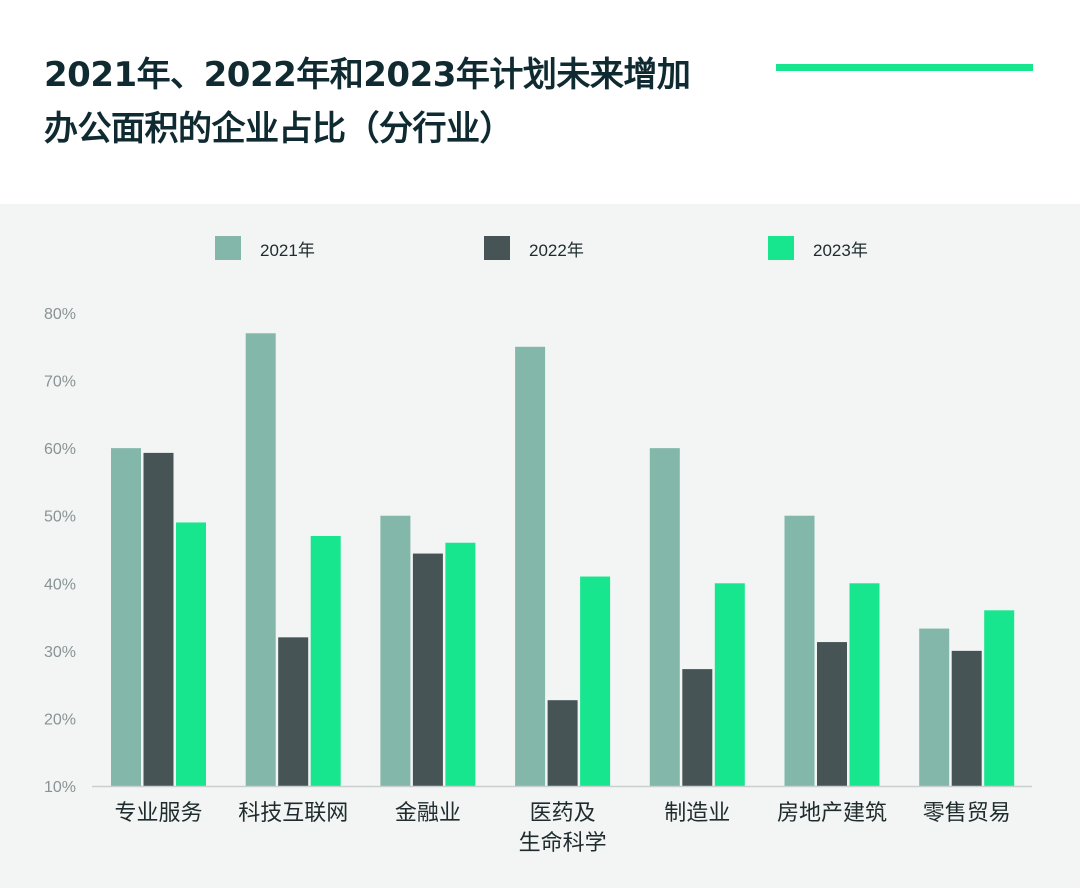 The height and width of the screenshot is (888, 1080). Describe the element at coordinates (904, 67) in the screenshot. I see `title-accent-rule` at that location.